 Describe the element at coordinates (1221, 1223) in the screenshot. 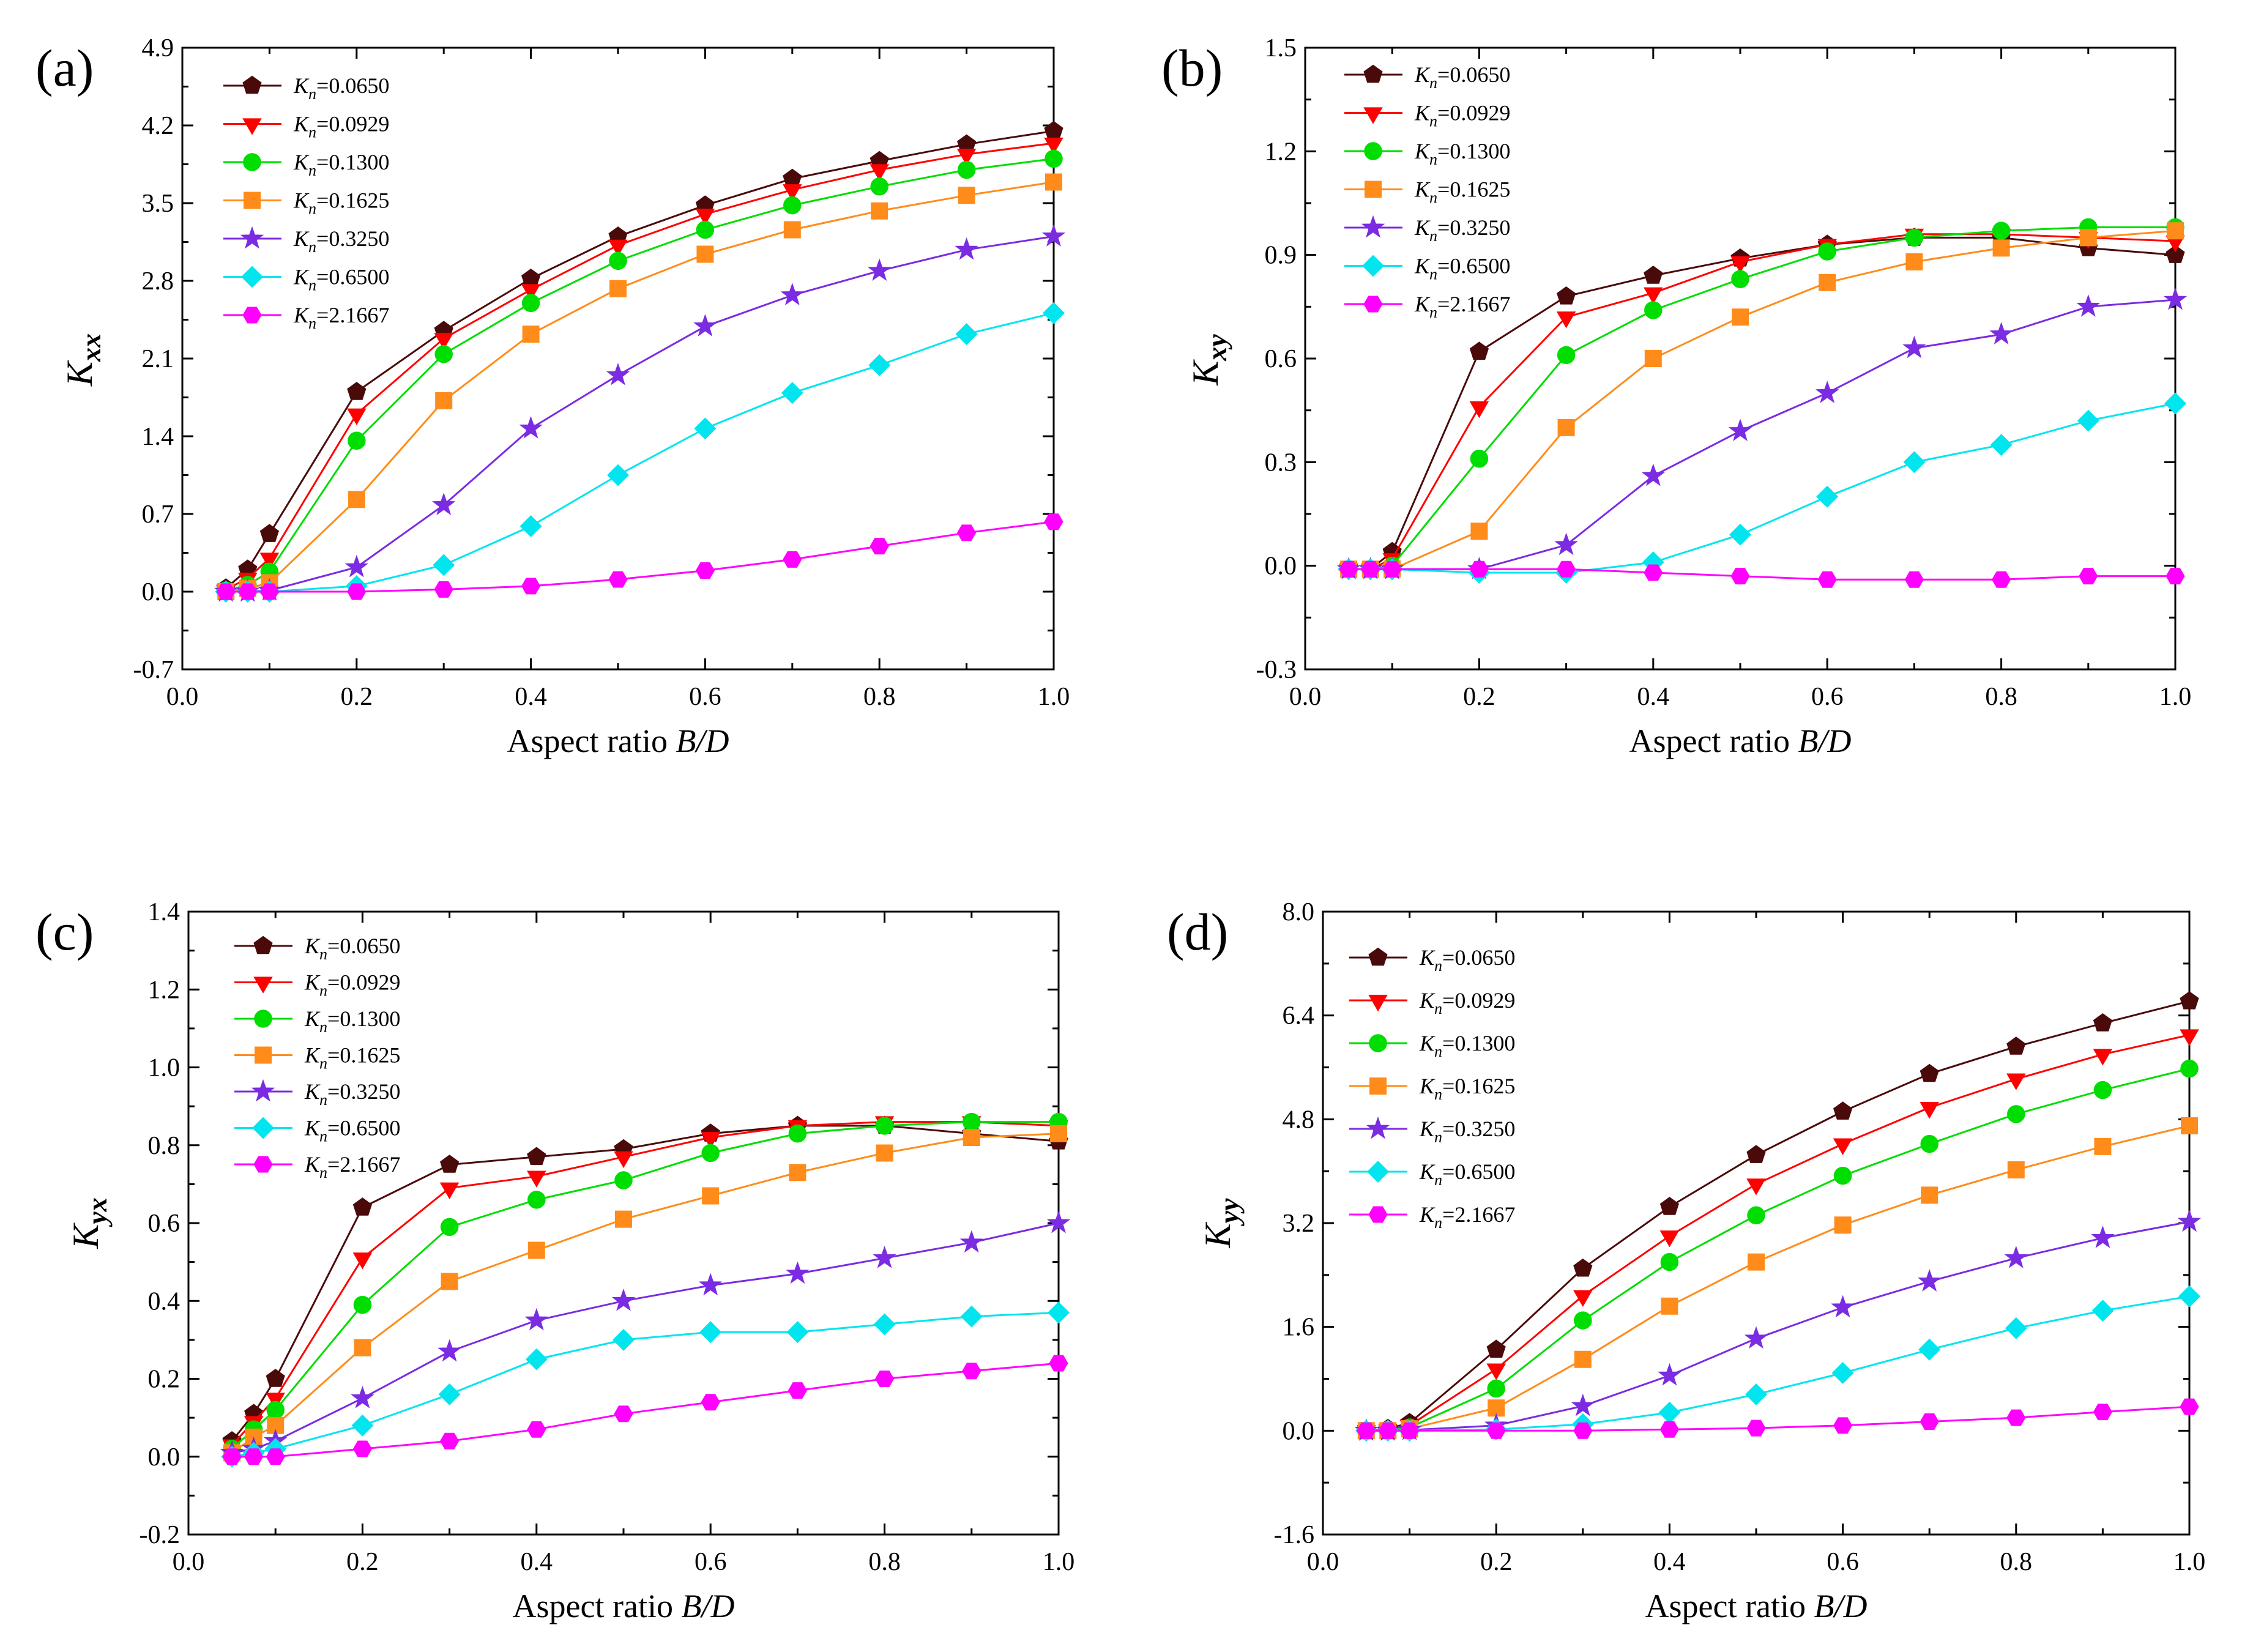

I see `y-axis-title: Kyy` at that location.